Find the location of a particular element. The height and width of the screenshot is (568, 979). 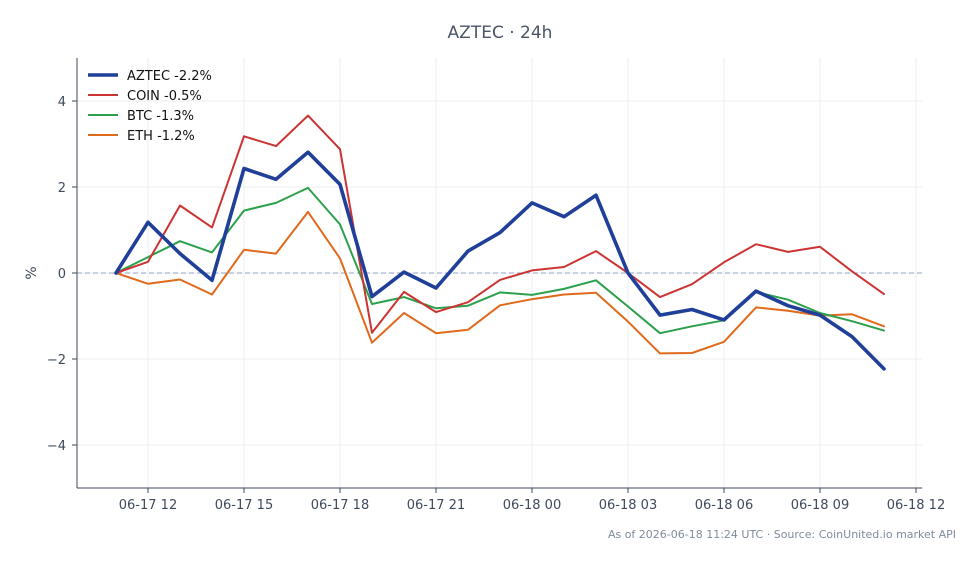

legend-label-btc: BTC -1.3% is located at coordinates (160, 116).